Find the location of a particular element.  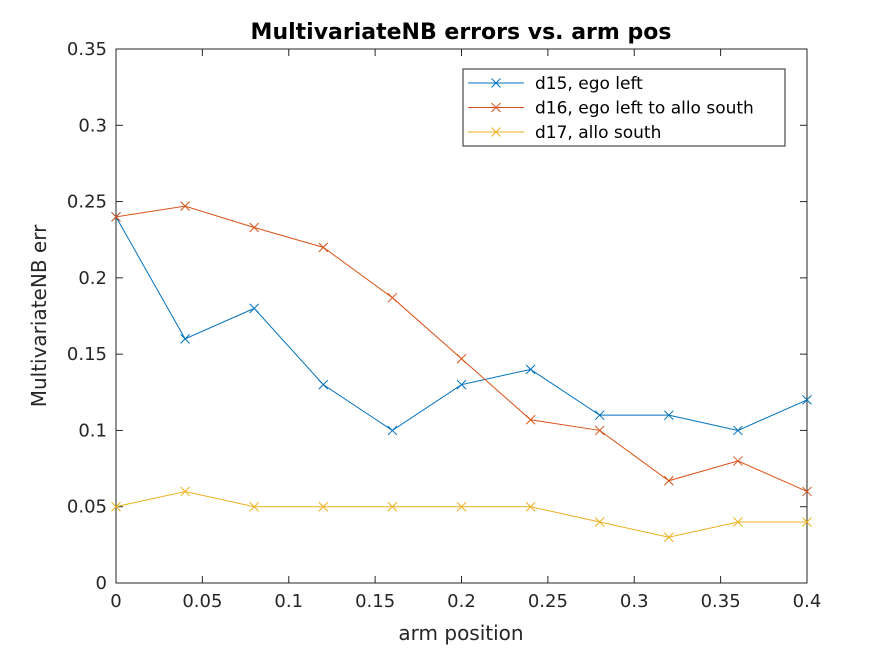

x-tick-label: 0 is located at coordinates (115, 601).